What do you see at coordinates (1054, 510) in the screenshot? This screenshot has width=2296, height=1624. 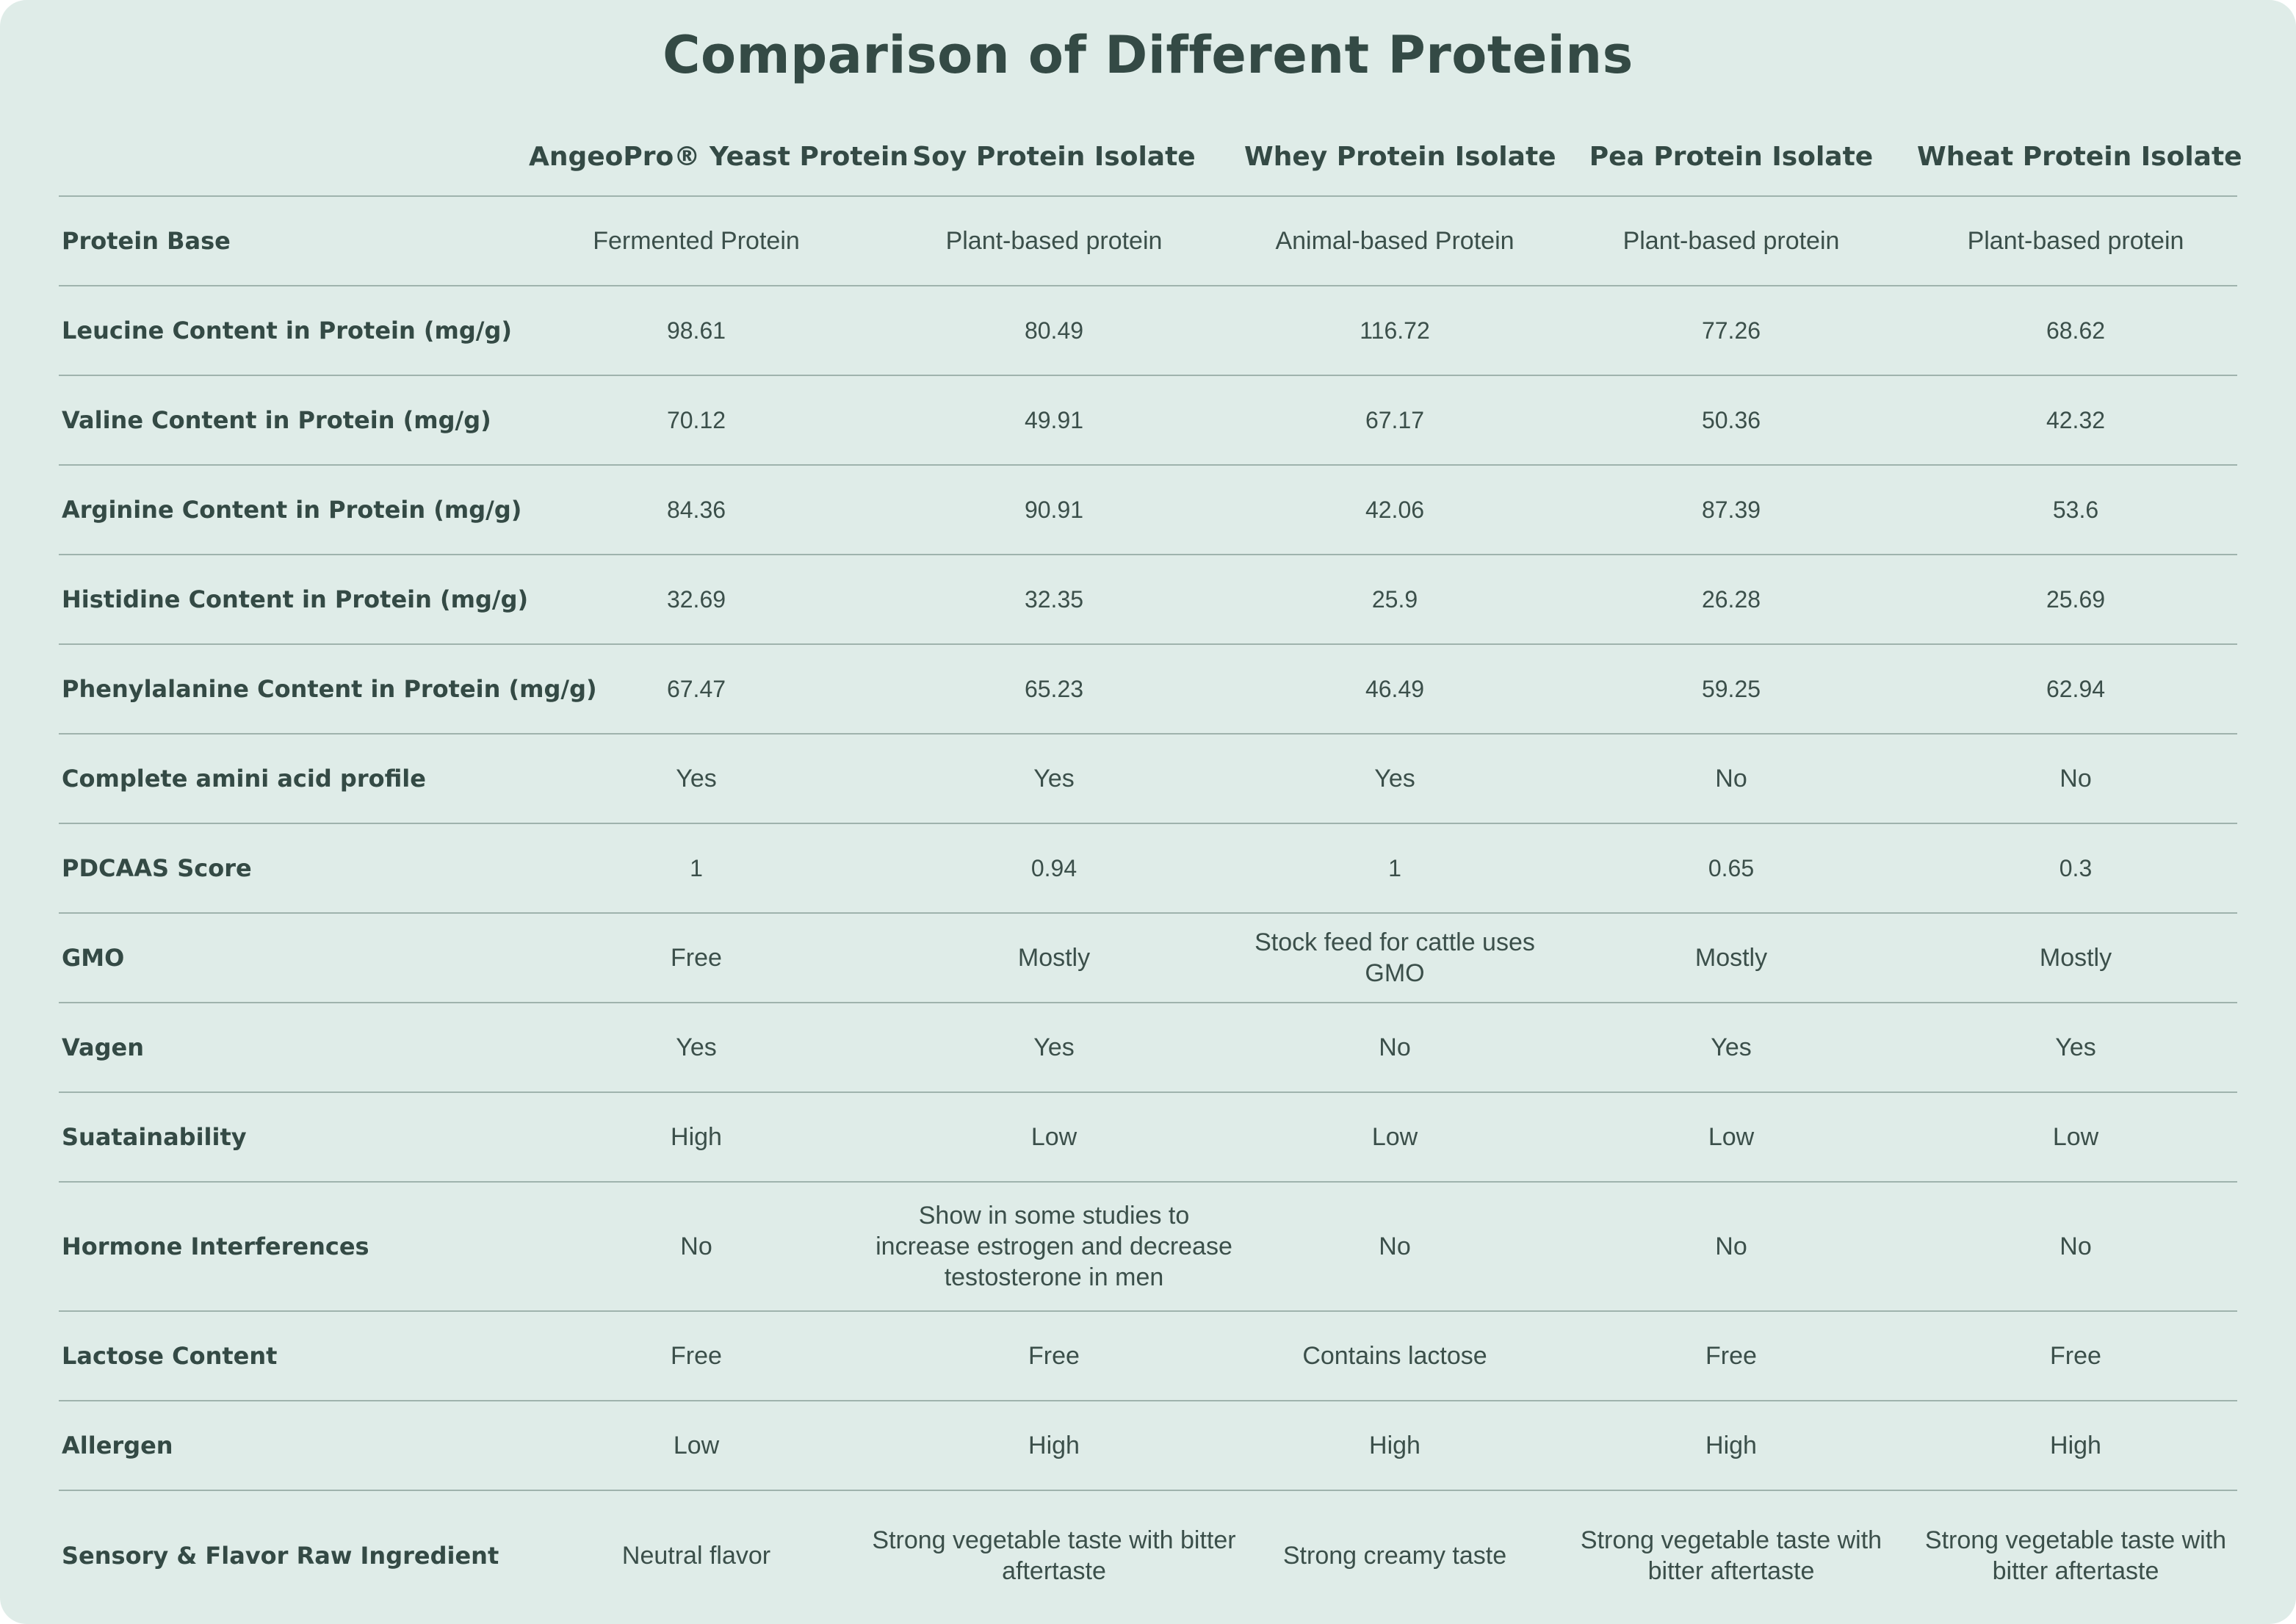 I see `table-cell: 90.91` at bounding box center [1054, 510].